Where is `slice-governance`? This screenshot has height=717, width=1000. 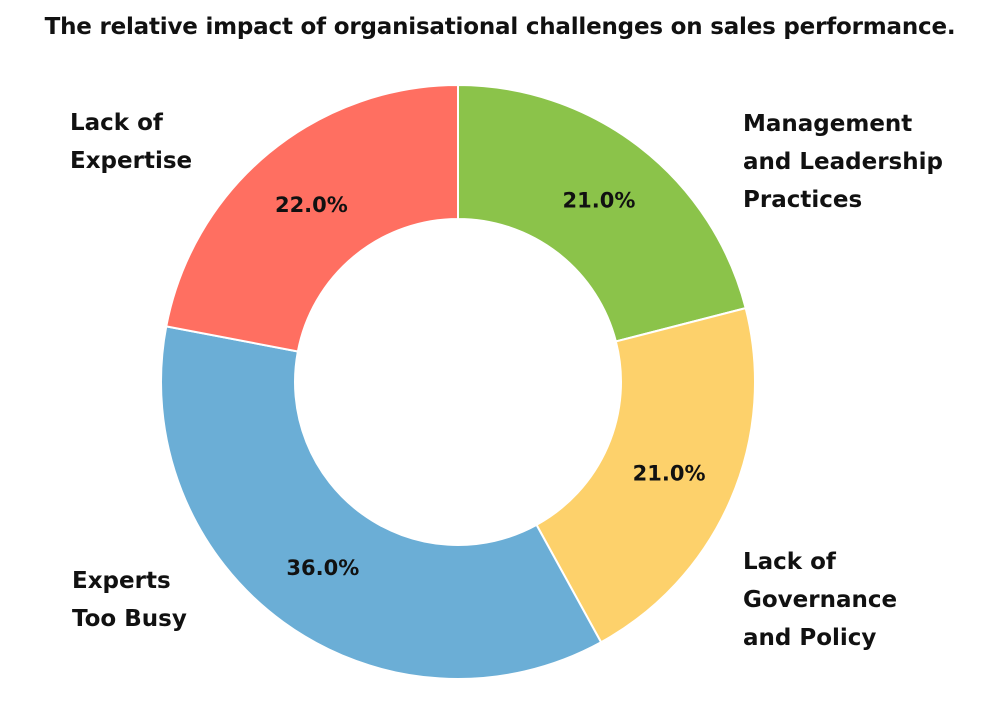 slice-governance is located at coordinates (645, 475).